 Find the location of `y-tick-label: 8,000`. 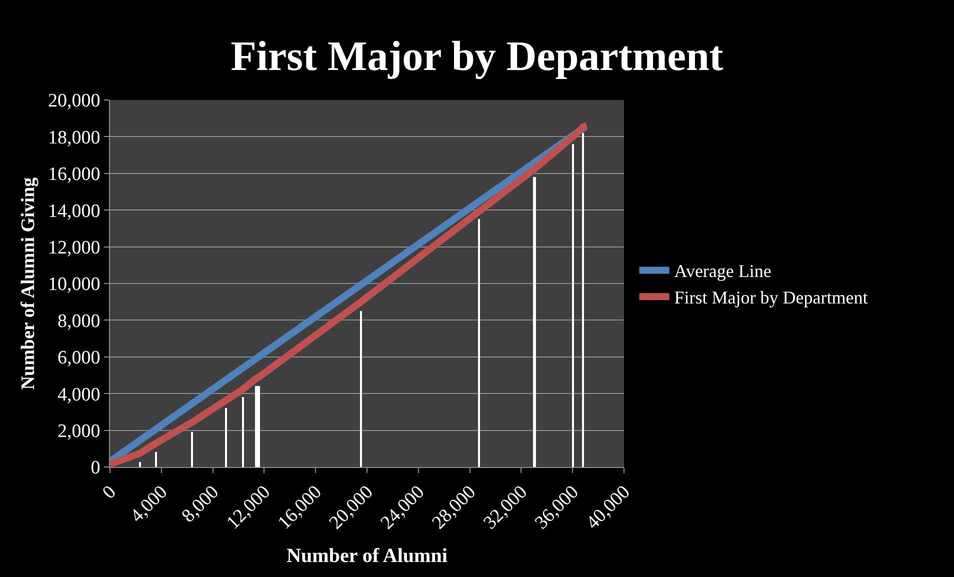

y-tick-label: 8,000 is located at coordinates (78, 321).